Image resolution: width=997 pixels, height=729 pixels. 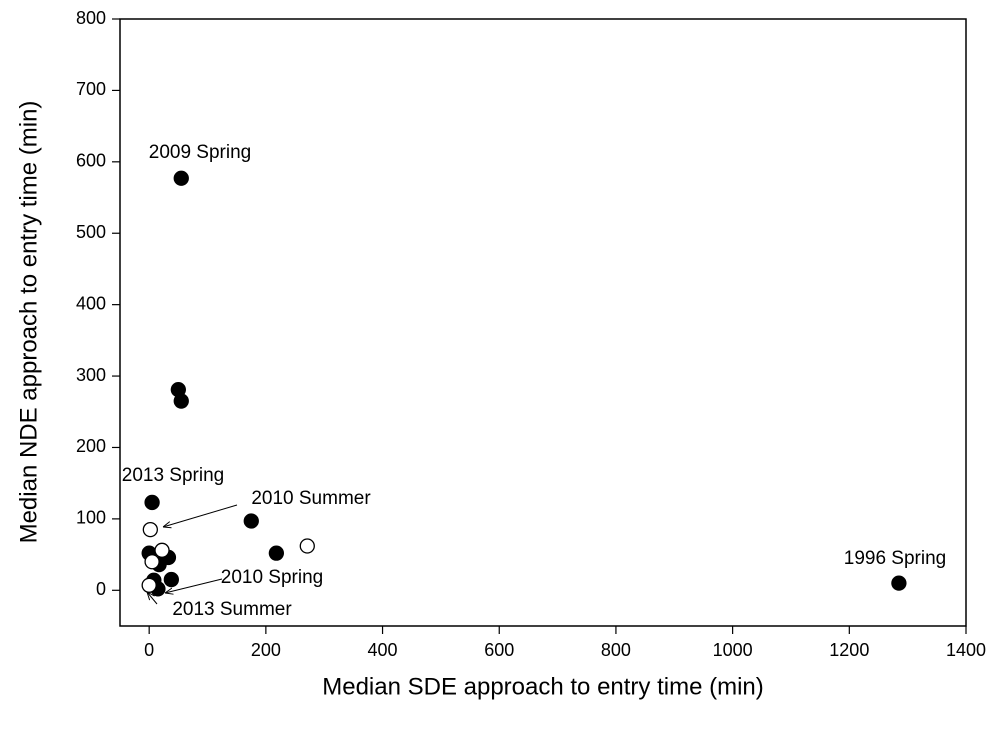 What do you see at coordinates (499, 650) in the screenshot?
I see `x-tick-label: 600` at bounding box center [499, 650].